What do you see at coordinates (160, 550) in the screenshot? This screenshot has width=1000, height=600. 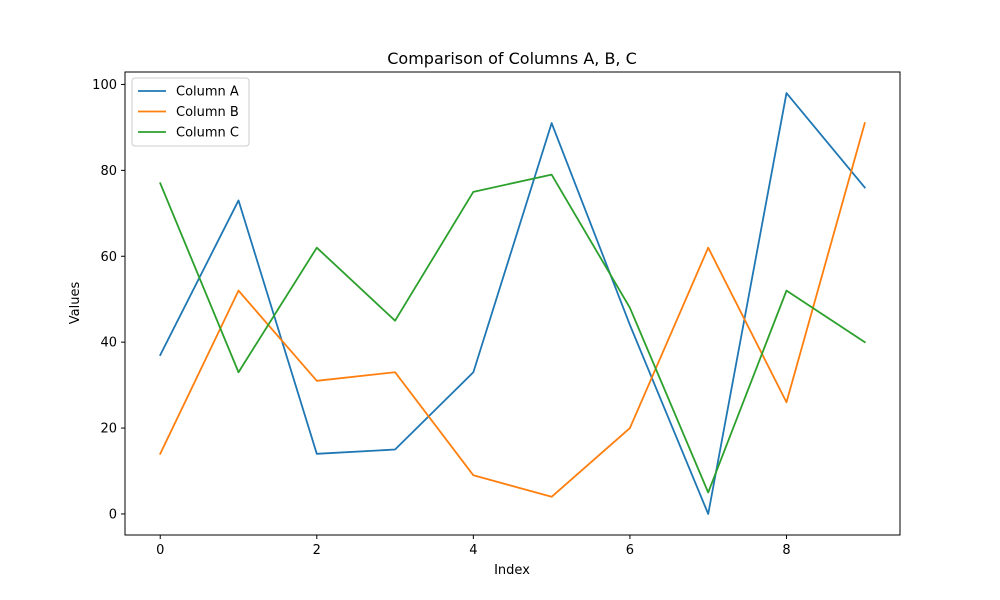 I see `x-tick-label: 0` at bounding box center [160, 550].